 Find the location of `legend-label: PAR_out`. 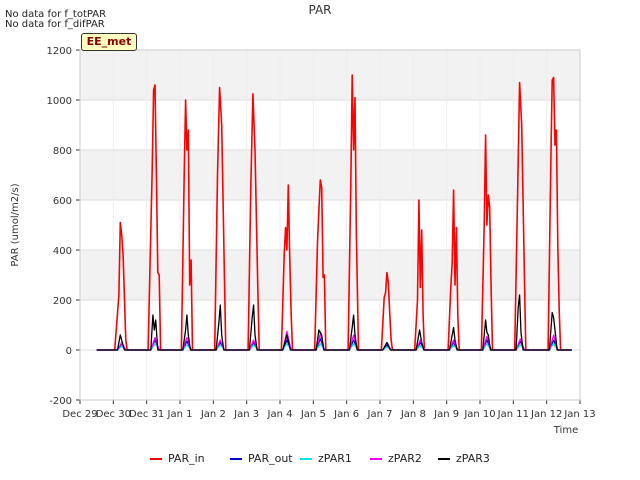

legend-label: PAR_out is located at coordinates (270, 458).